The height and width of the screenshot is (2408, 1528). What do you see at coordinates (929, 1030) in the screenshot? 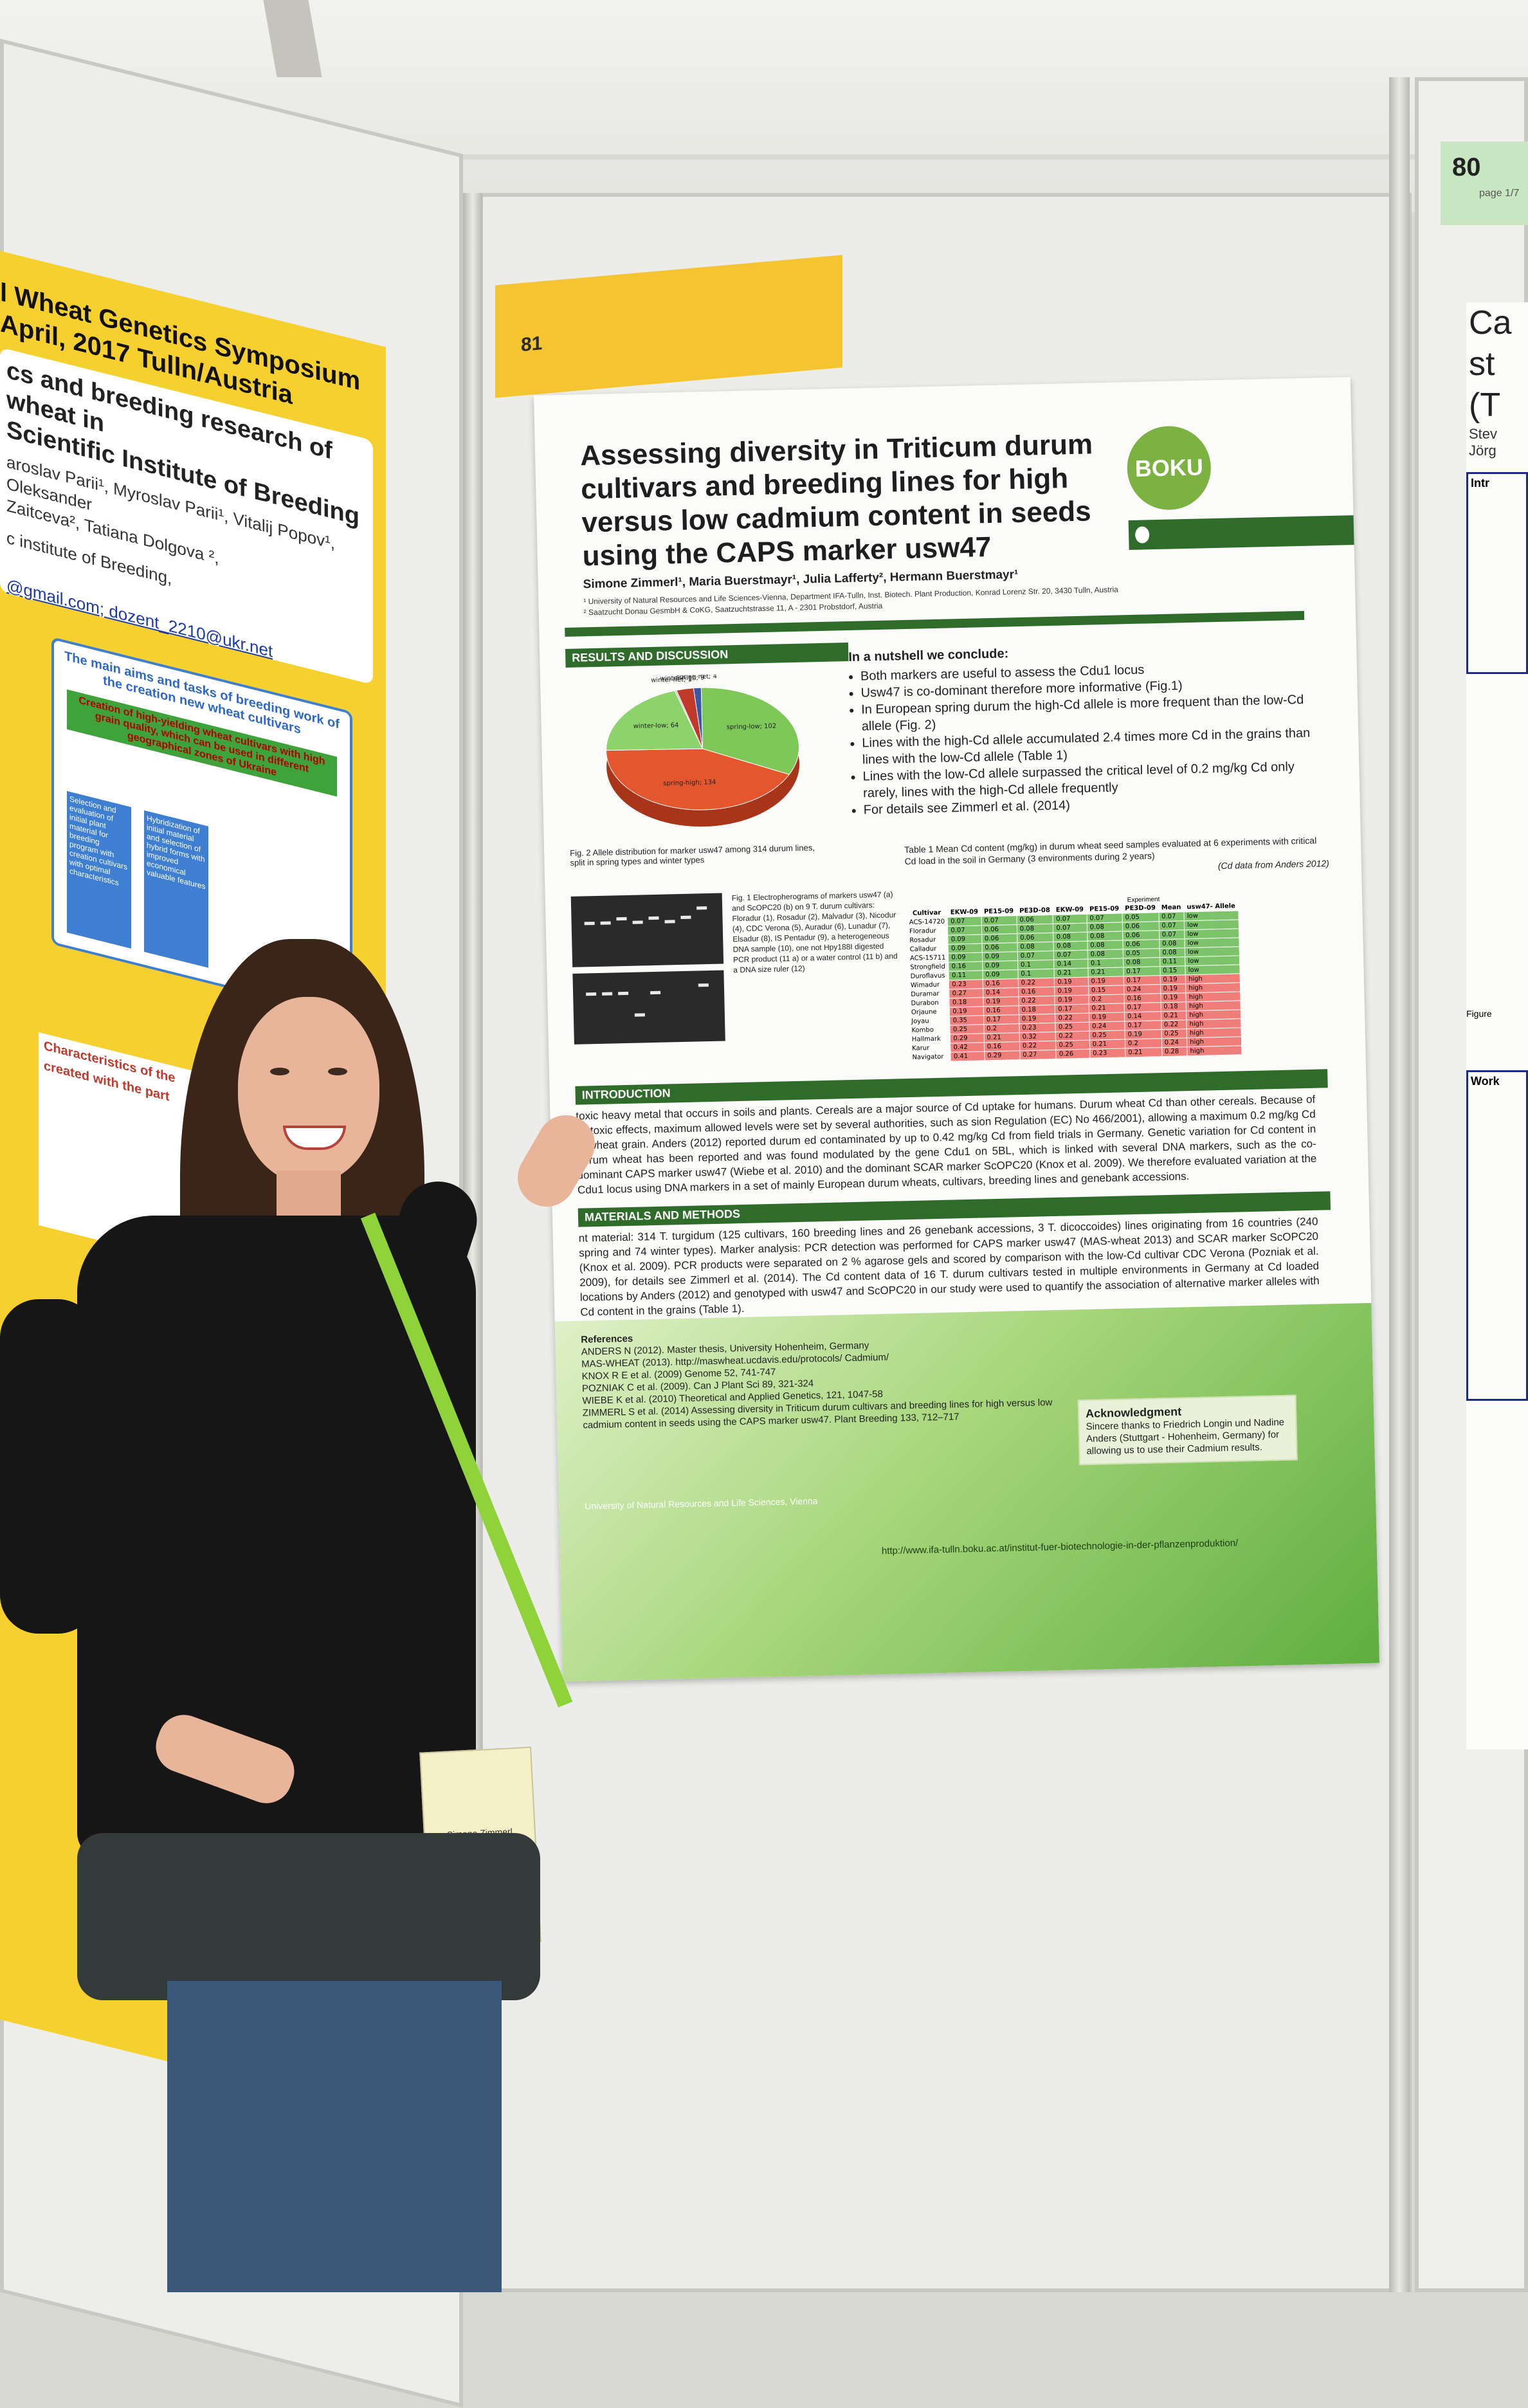
I see `table-cell: Kombo` at bounding box center [929, 1030].